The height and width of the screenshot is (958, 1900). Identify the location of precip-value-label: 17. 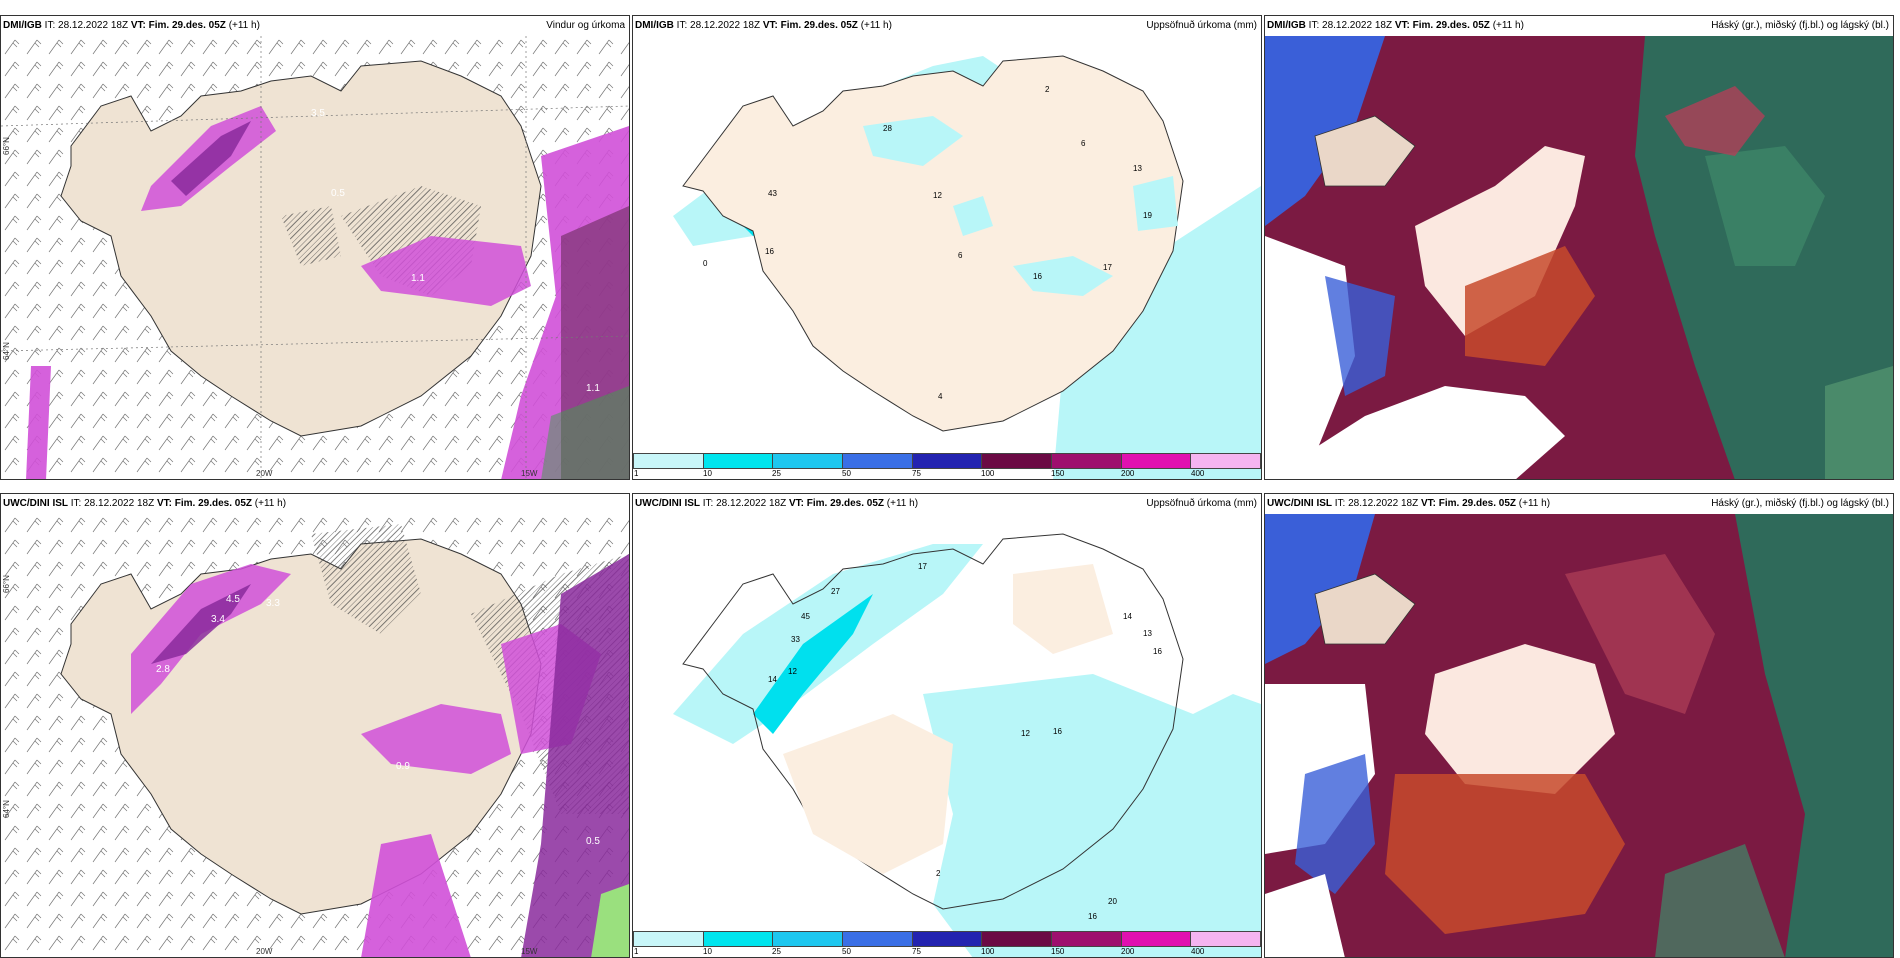
(922, 566).